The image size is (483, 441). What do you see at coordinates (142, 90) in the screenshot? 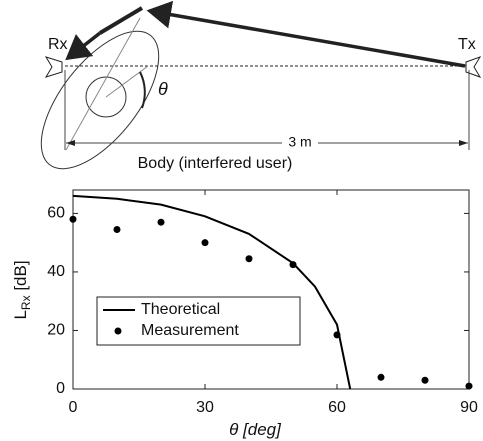
I see `angle-arc` at bounding box center [142, 90].